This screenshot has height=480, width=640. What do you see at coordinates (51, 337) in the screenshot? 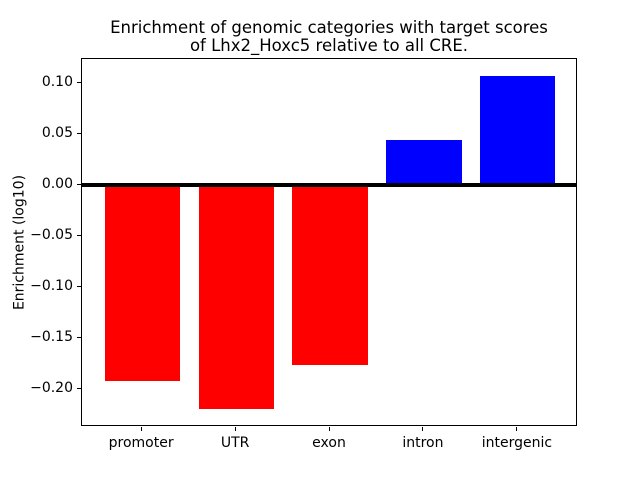
I see `y-tick-label: −0.15` at bounding box center [51, 337].